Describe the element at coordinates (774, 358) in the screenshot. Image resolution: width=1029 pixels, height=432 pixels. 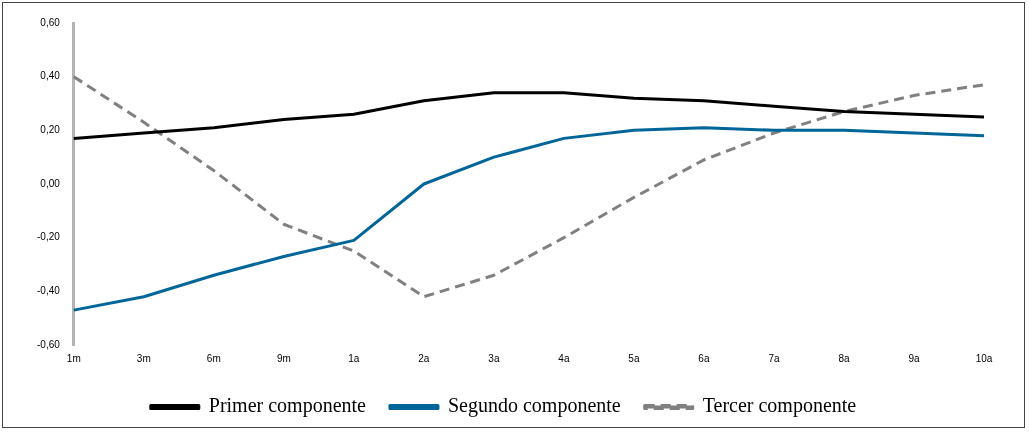
I see `x-tick-label: 7a` at that location.